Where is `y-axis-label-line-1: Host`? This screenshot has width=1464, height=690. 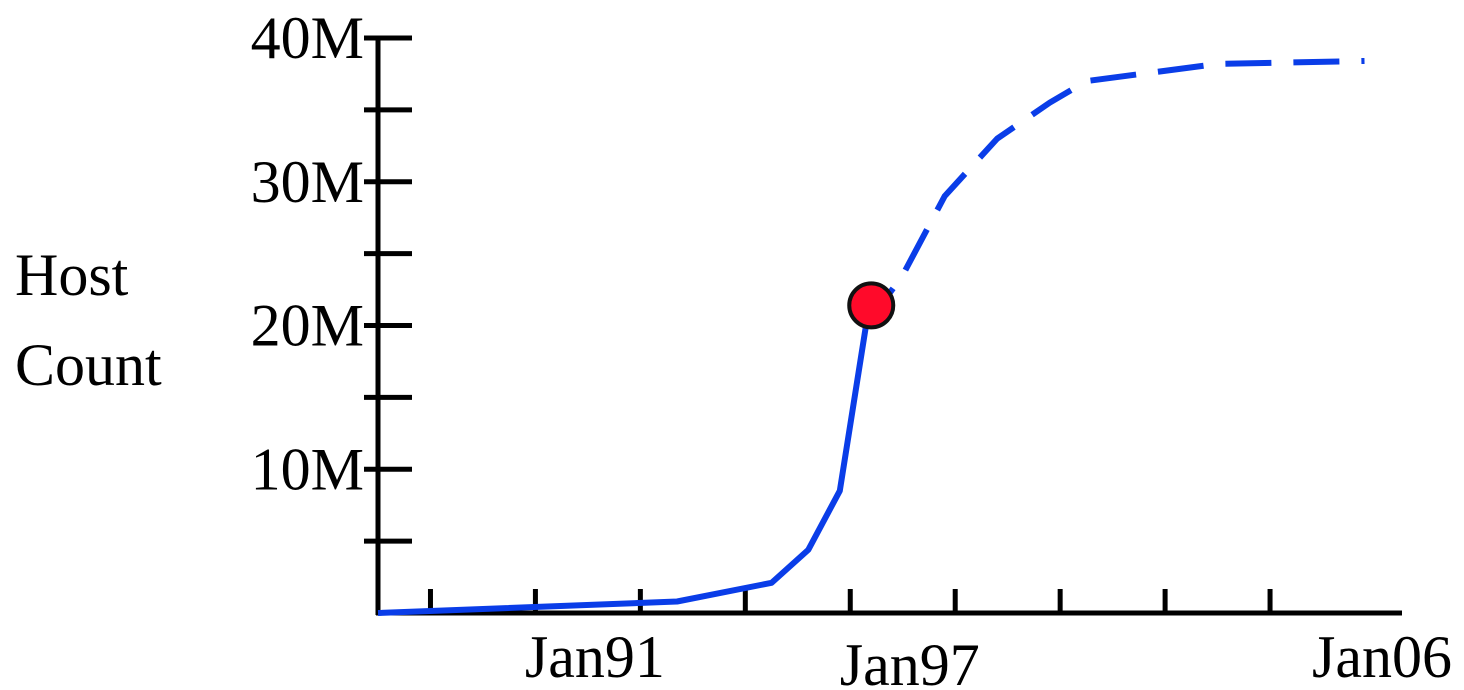
y-axis-label-line-1: Host is located at coordinates (72, 275).